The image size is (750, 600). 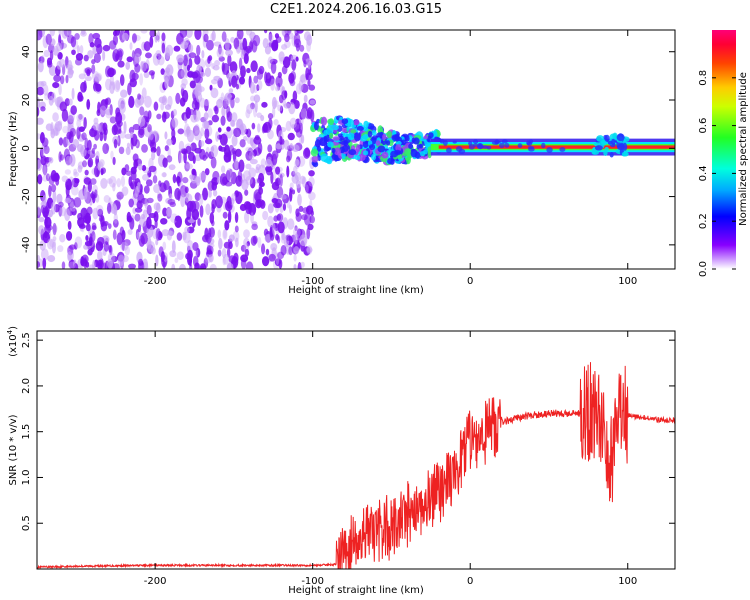 I want to click on spectrogram-y-axis-label: Frequency (Hz), so click(x=13, y=149).